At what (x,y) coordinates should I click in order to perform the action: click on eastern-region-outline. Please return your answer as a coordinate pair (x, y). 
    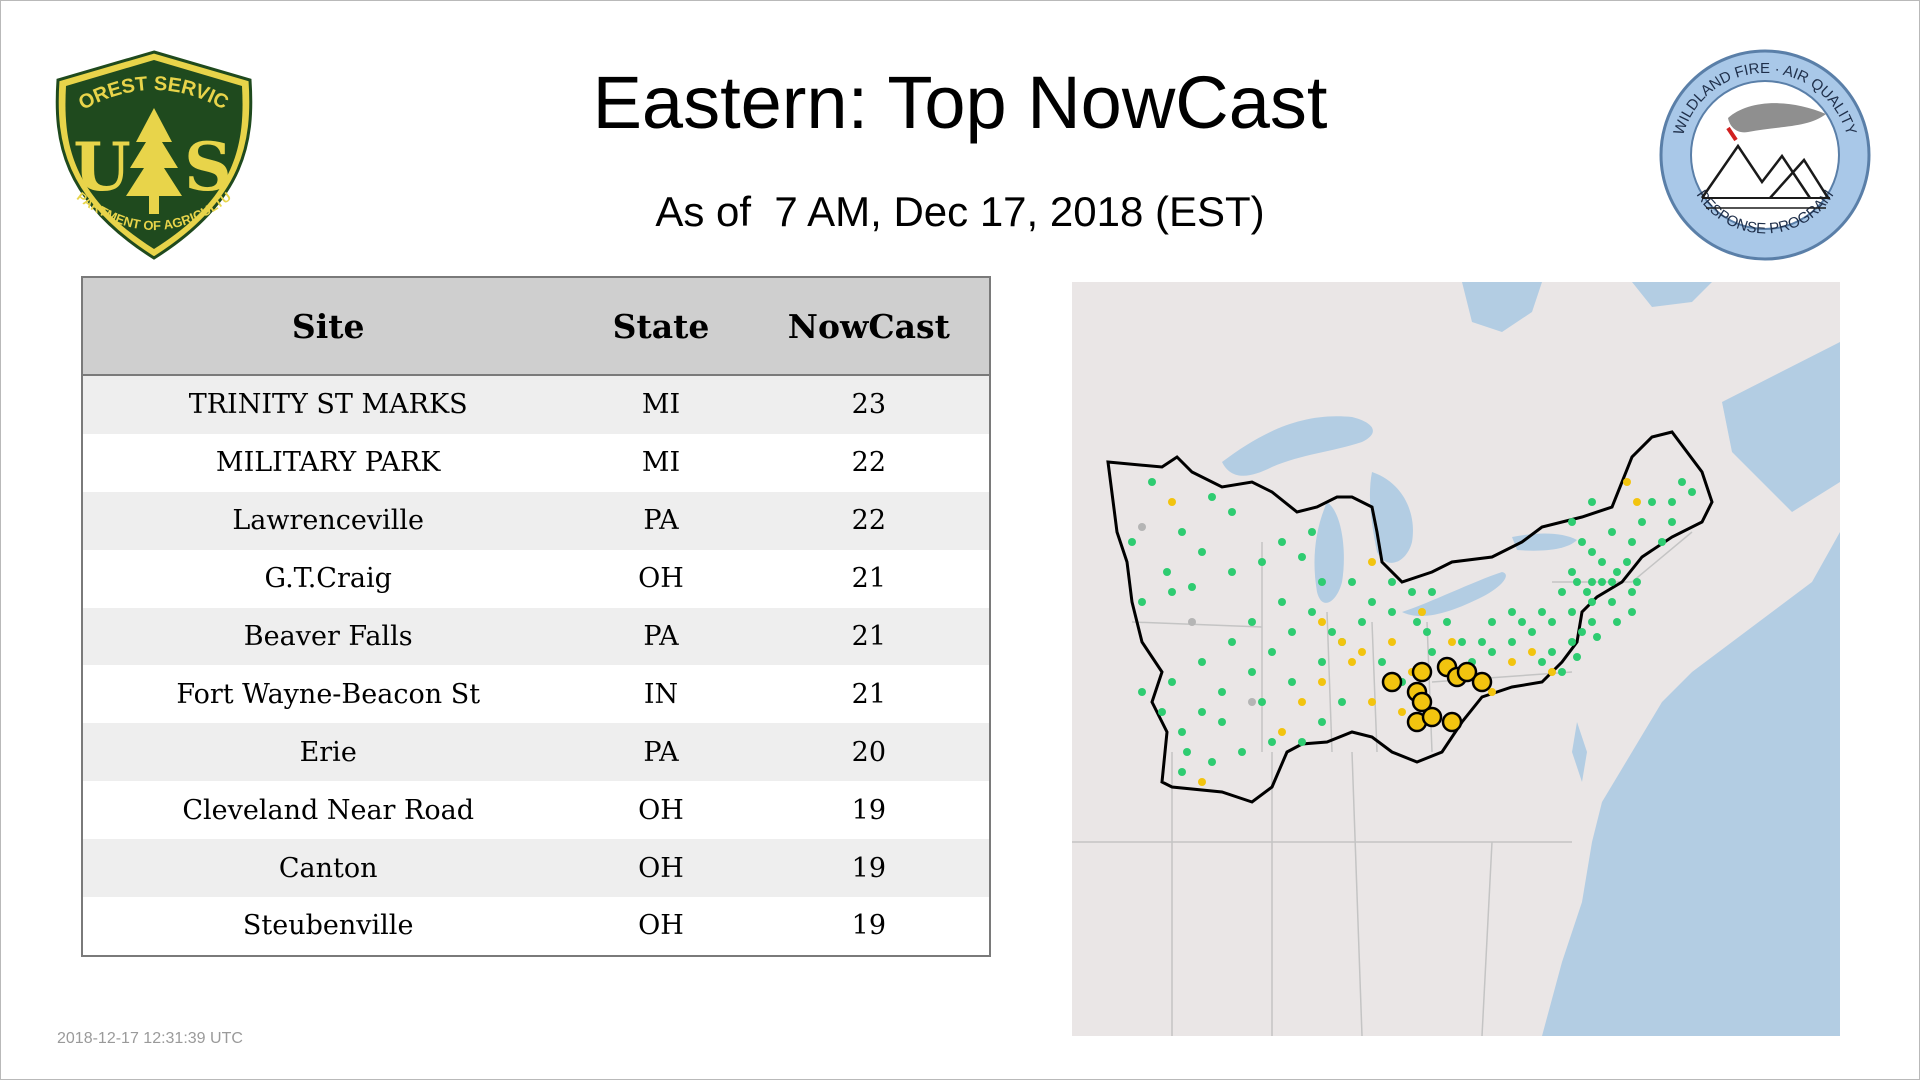
    Looking at the image, I should click on (1410, 617).